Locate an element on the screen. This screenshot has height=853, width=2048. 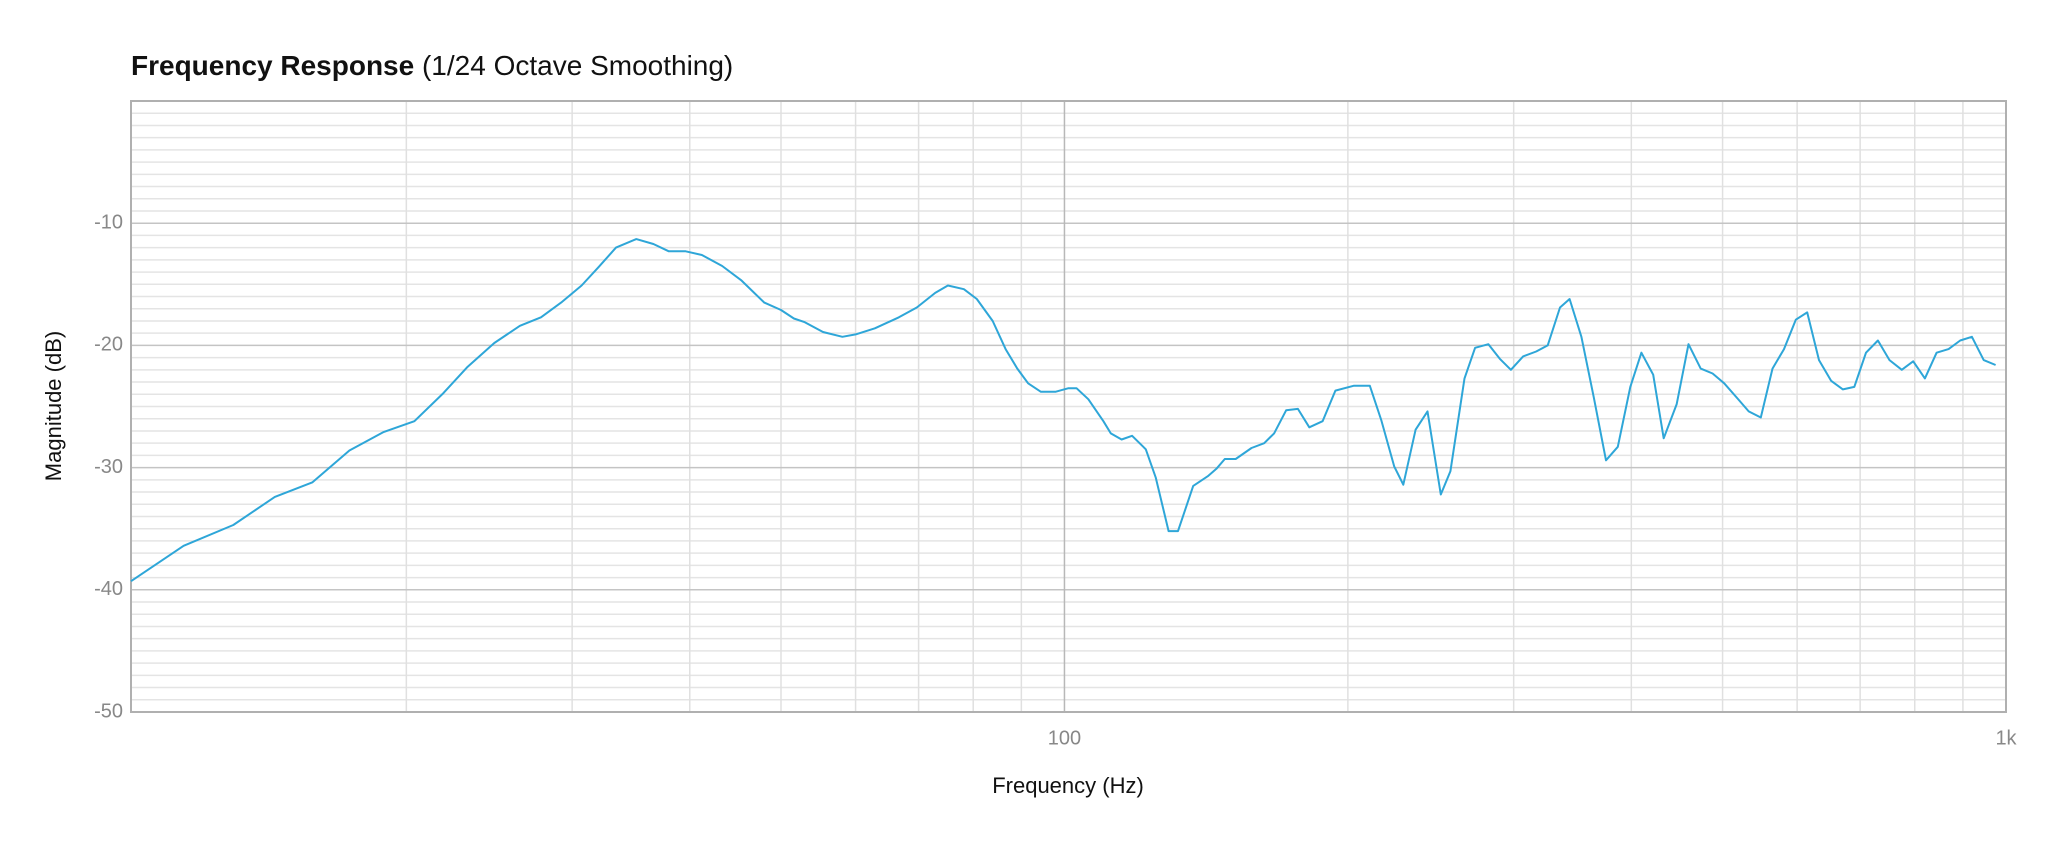
chart-subtitle: (1/24 Octave Smoothing) is located at coordinates (577, 65).